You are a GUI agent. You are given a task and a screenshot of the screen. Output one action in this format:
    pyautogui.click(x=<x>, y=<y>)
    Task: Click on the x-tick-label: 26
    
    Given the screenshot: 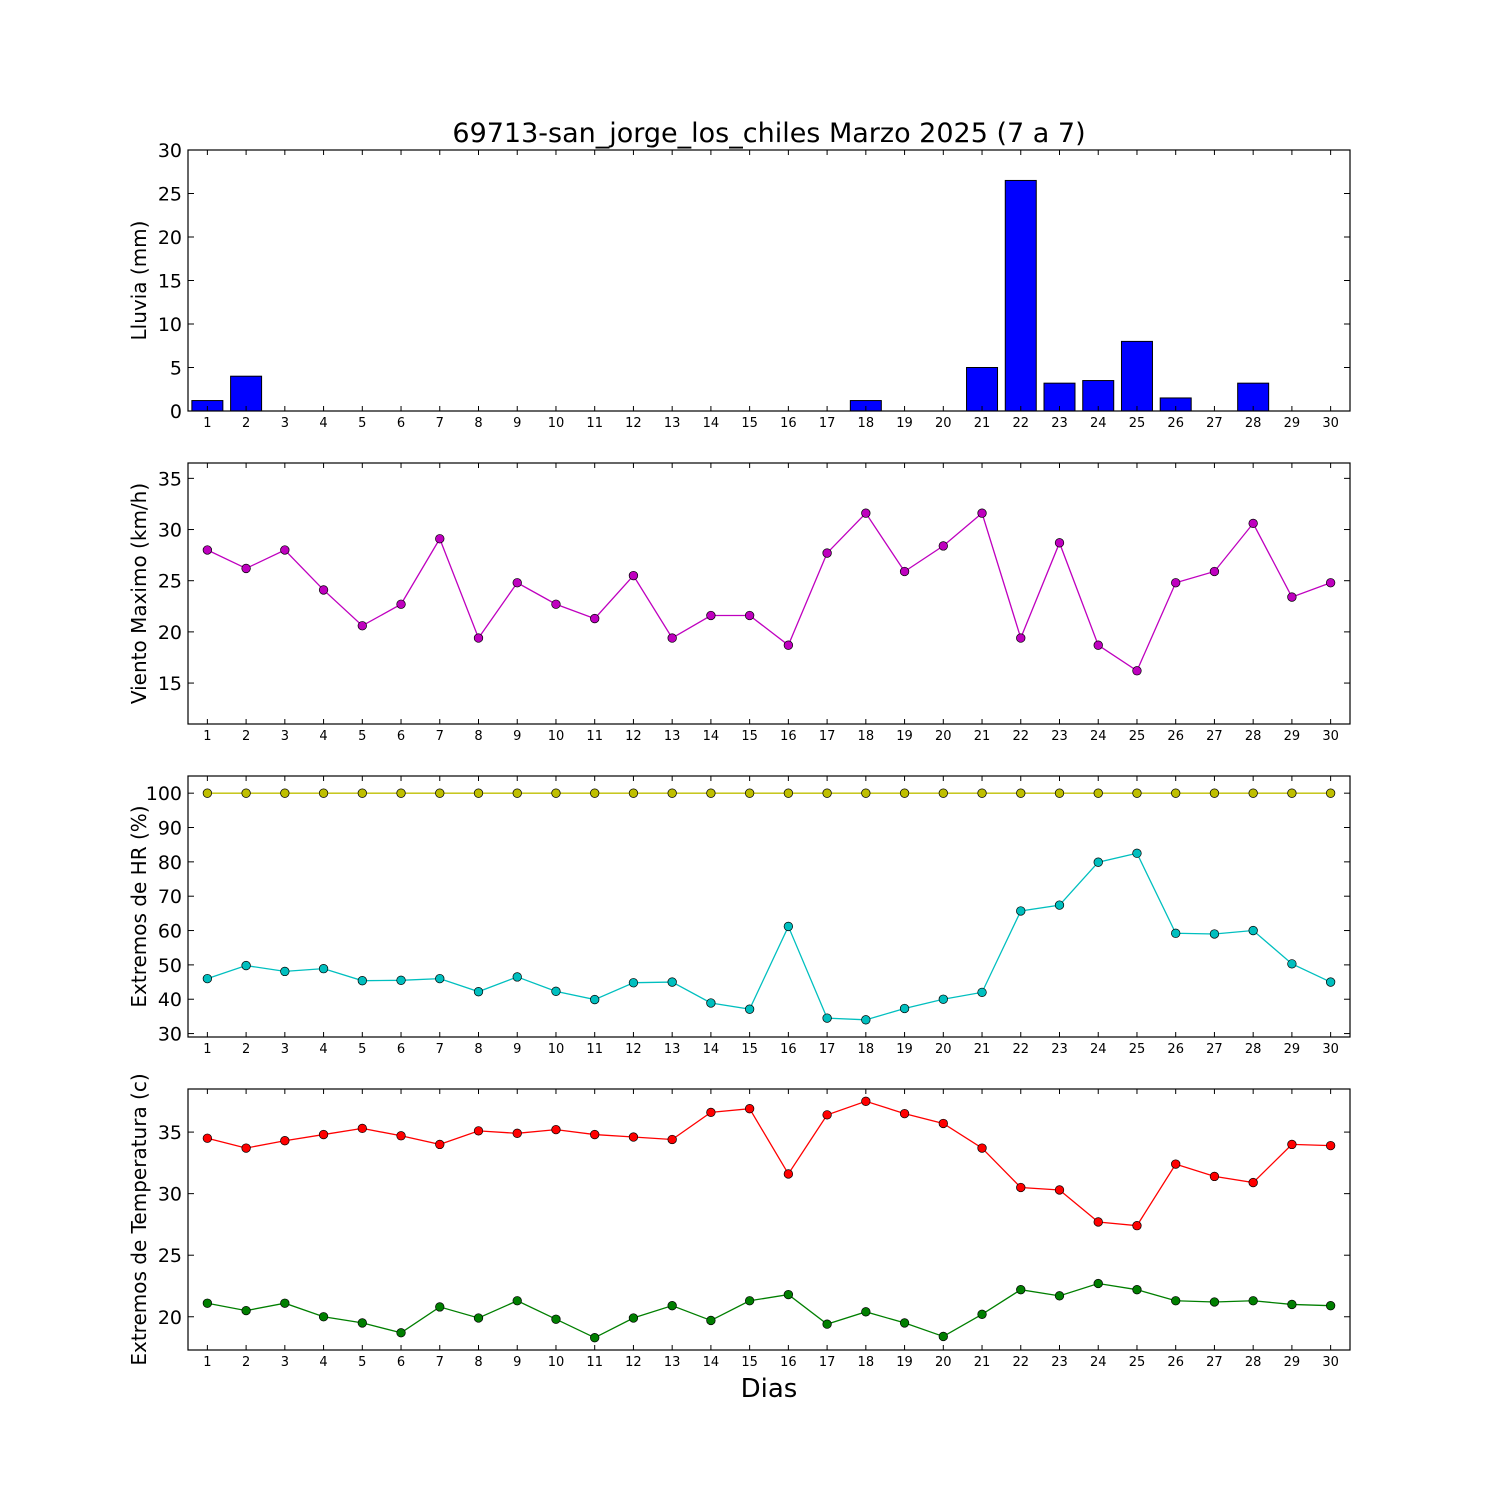 What is the action you would take?
    pyautogui.click(x=1175, y=423)
    